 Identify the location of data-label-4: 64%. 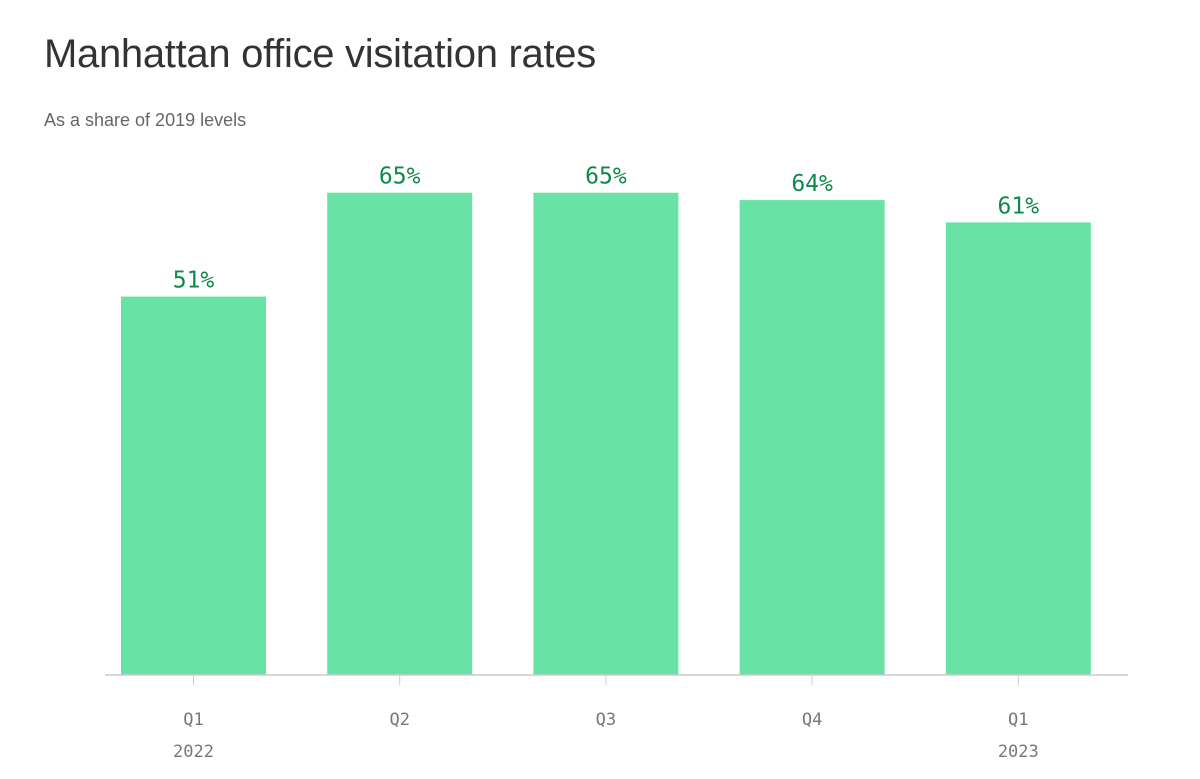
(812, 184).